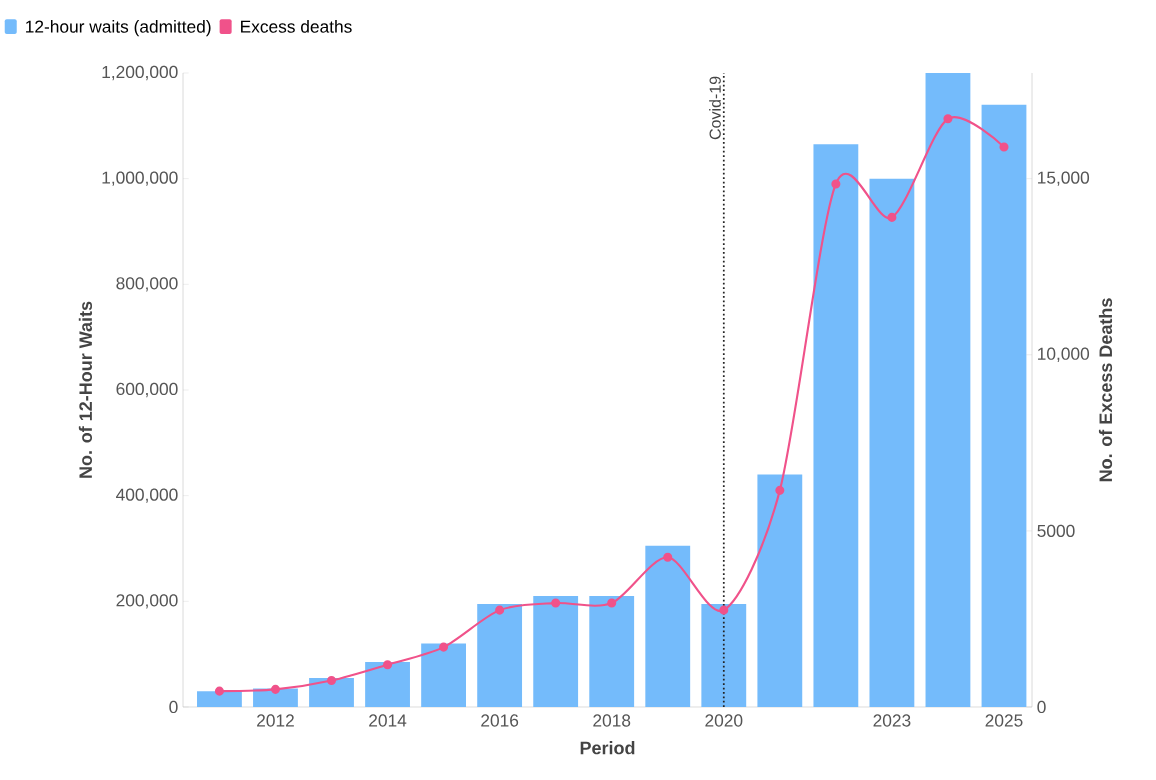  What do you see at coordinates (607, 748) in the screenshot?
I see `x-axis-title: Period` at bounding box center [607, 748].